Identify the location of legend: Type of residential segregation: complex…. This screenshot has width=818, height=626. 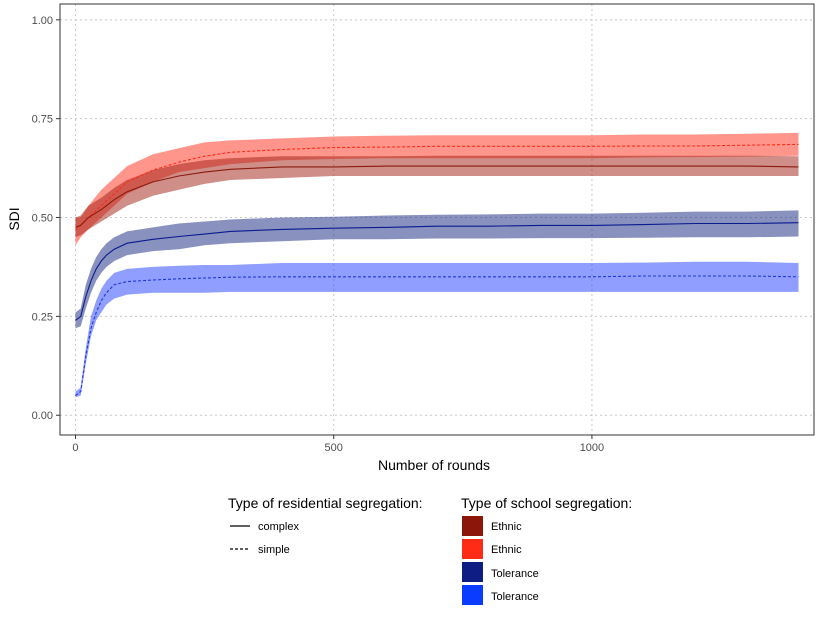
(430, 550).